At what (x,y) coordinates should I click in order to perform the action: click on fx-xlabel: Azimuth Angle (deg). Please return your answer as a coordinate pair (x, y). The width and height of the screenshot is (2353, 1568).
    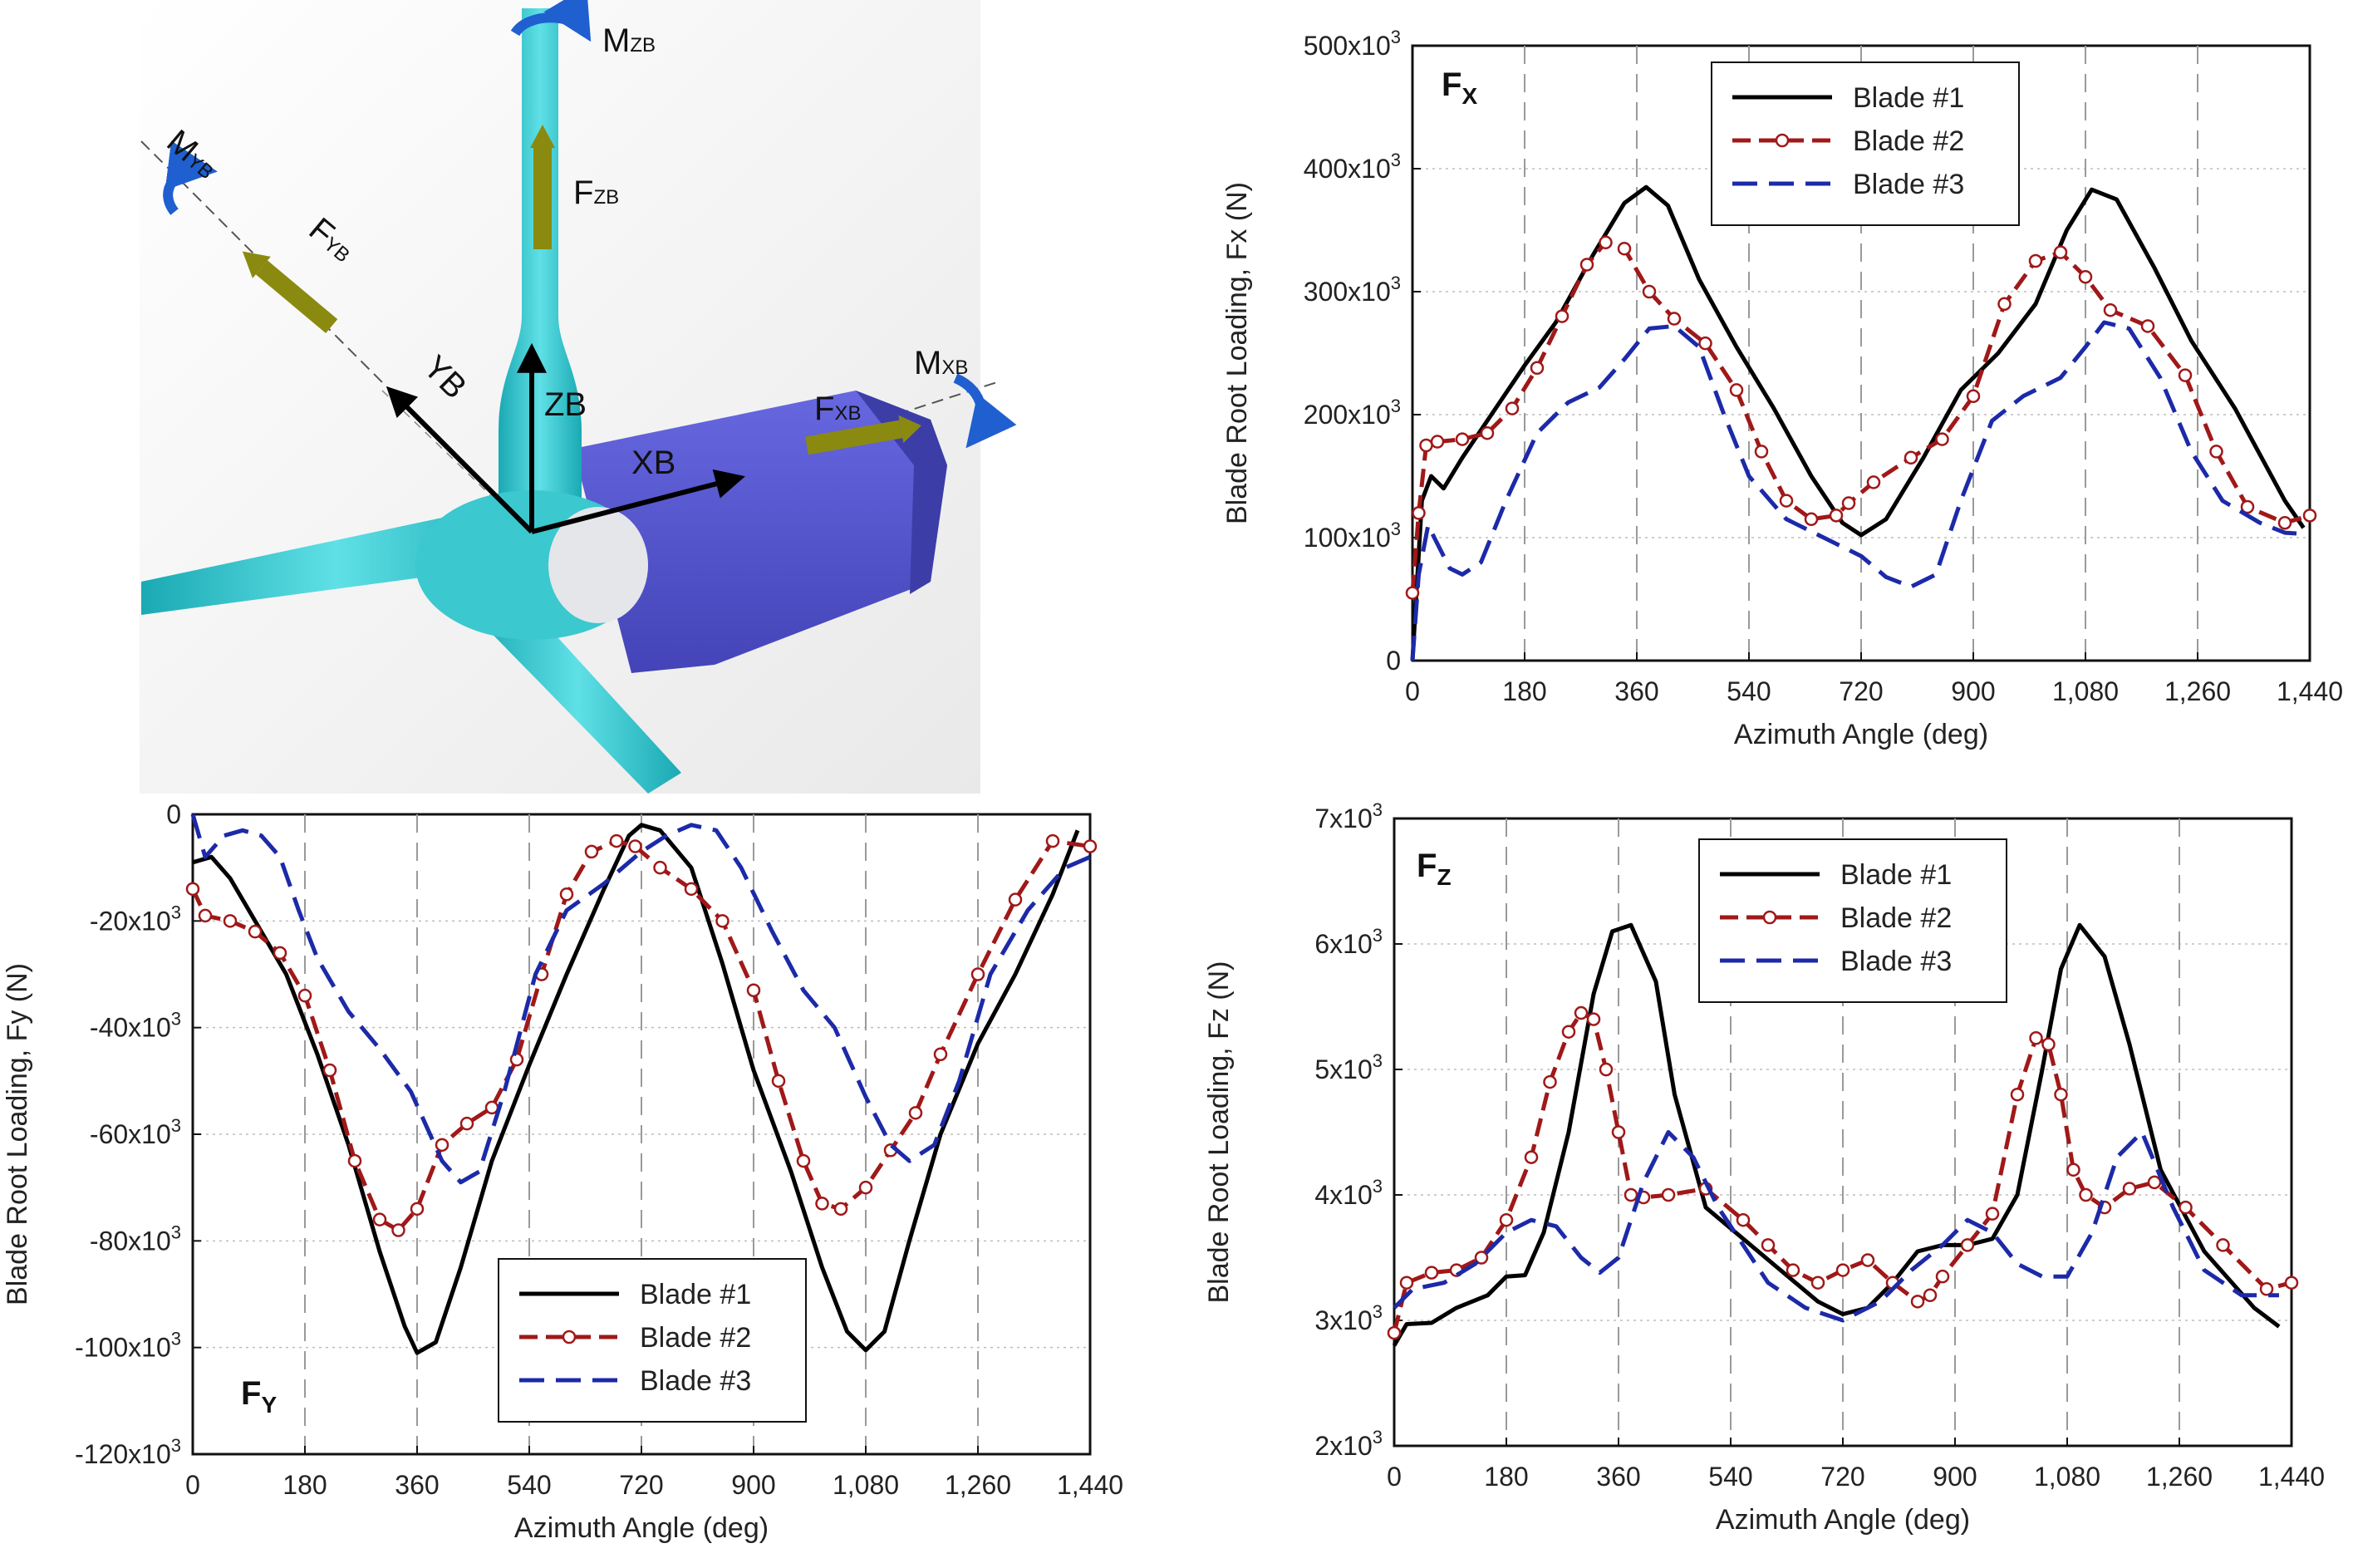
    Looking at the image, I should click on (1861, 734).